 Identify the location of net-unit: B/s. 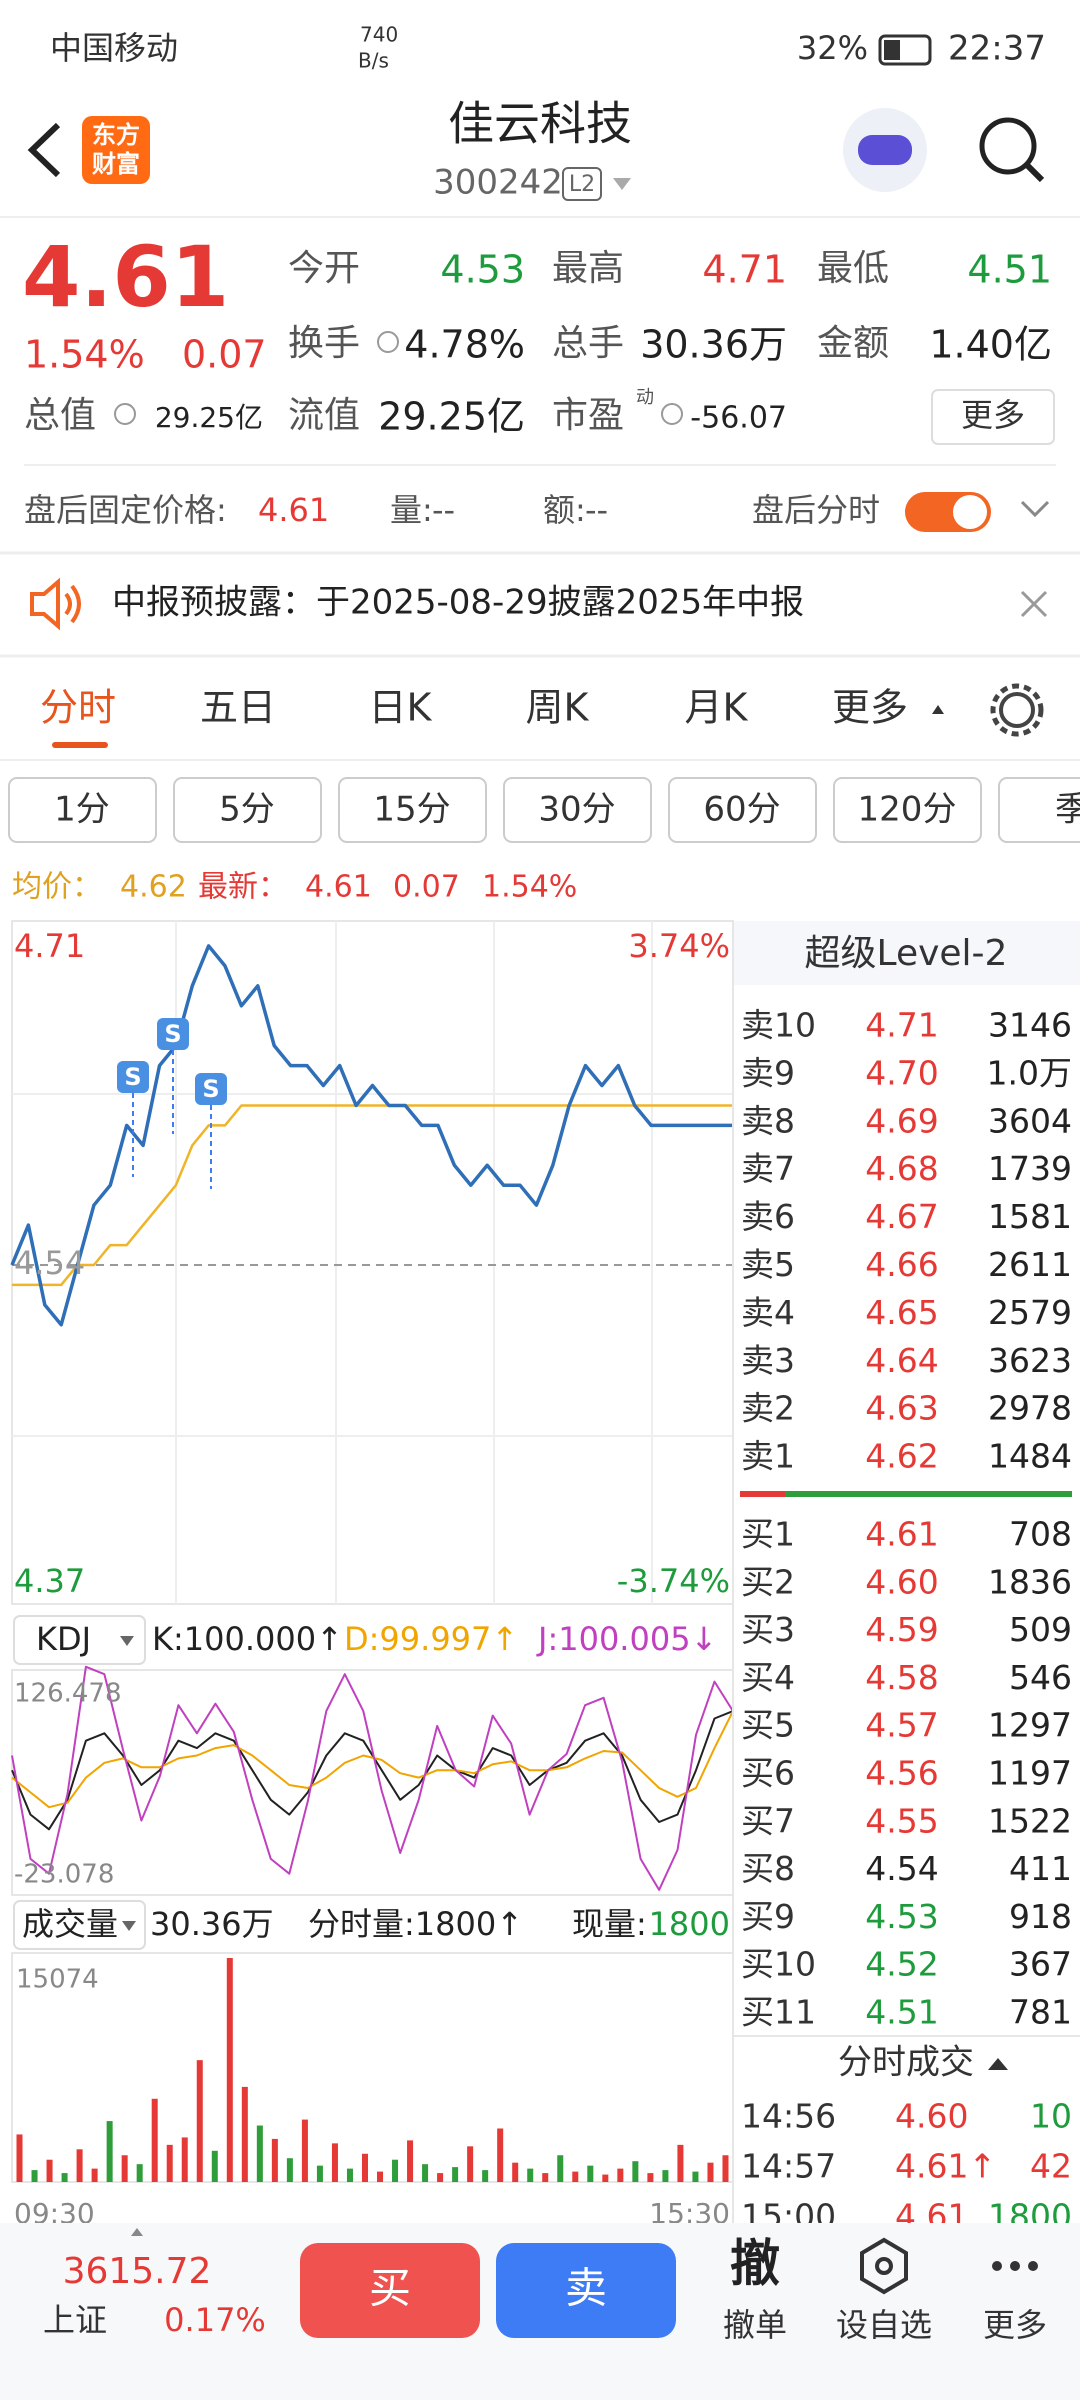
(373, 61).